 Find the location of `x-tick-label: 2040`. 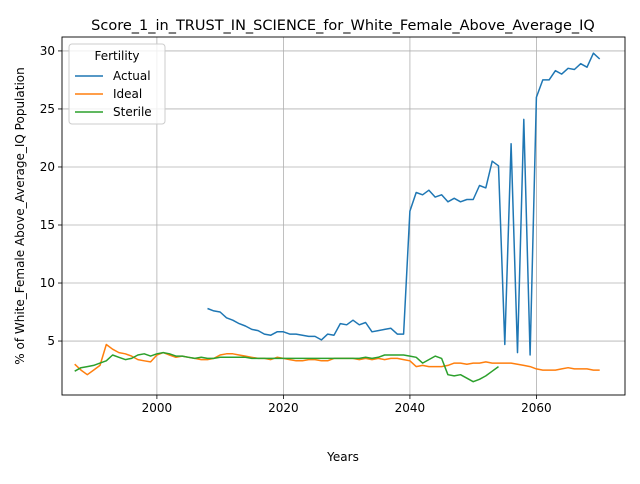

x-tick-label: 2040 is located at coordinates (410, 408).